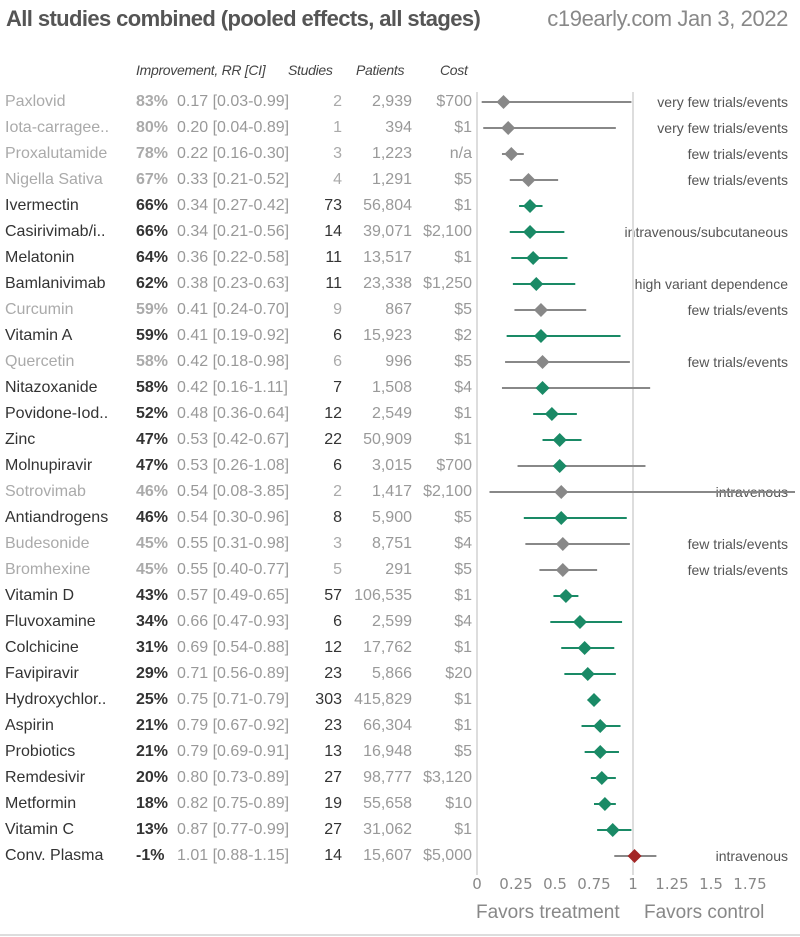 This screenshot has height=937, width=800. What do you see at coordinates (40, 595) in the screenshot?
I see `treatment-name: Vitamin D` at bounding box center [40, 595].